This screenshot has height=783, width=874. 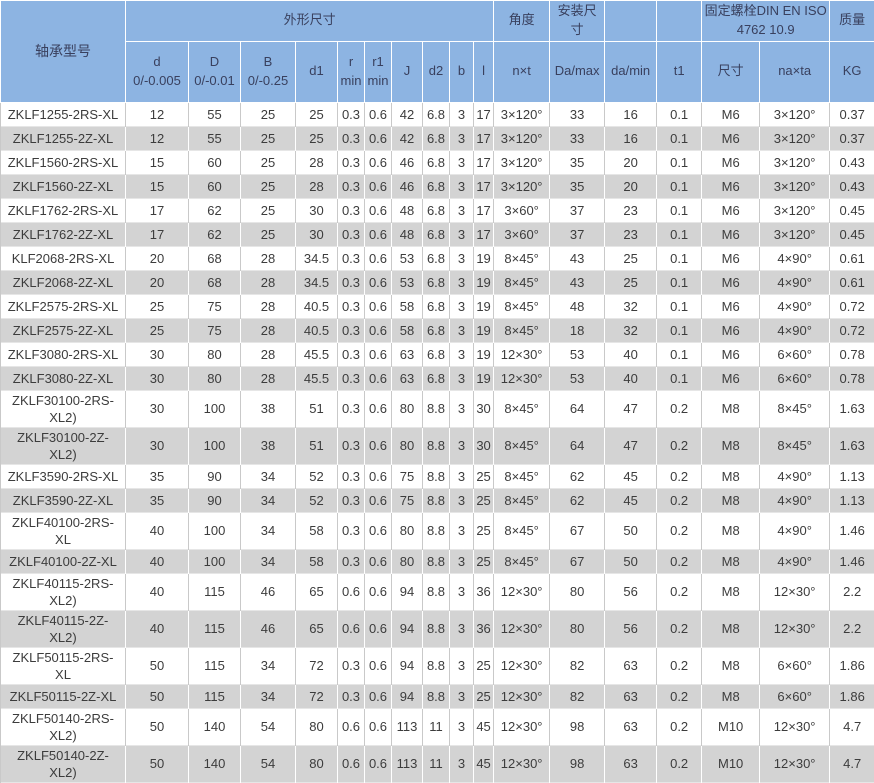 I want to click on column-group-zhiliang: 质量, so click(x=852, y=21).